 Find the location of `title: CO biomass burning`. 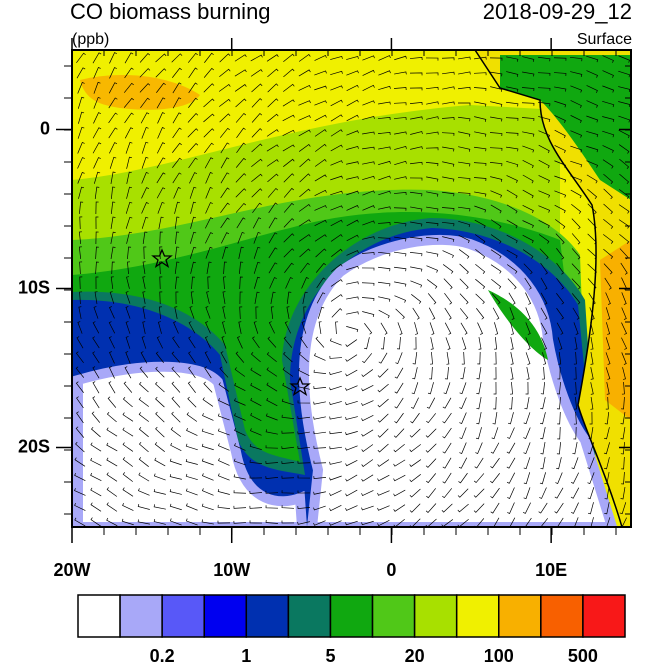

title: CO biomass burning is located at coordinates (170, 12).